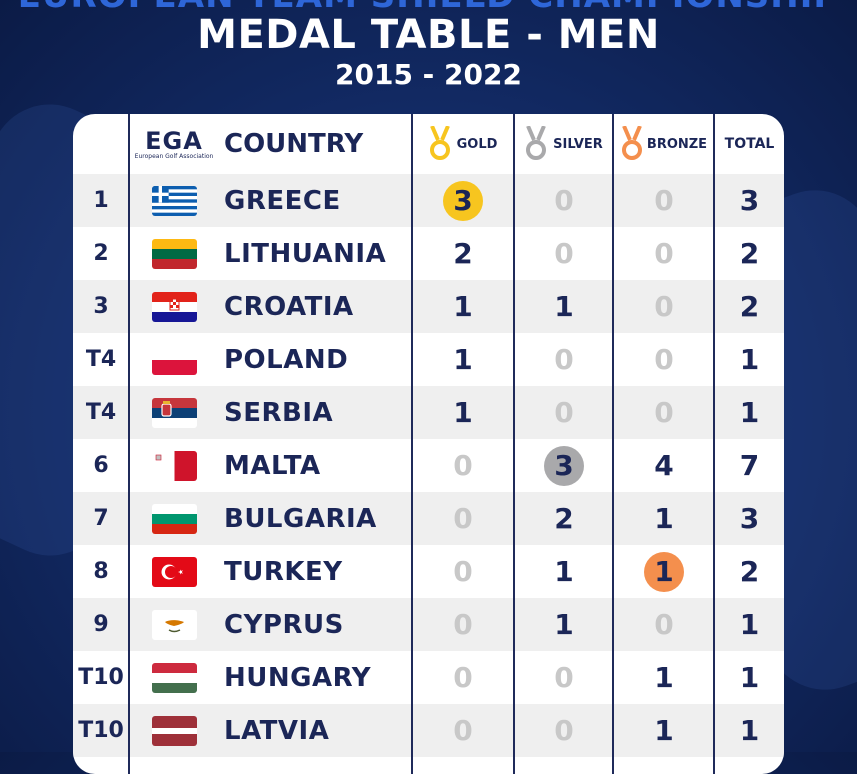  What do you see at coordinates (677, 144) in the screenshot?
I see `bronze-header-label: BRONZE` at bounding box center [677, 144].